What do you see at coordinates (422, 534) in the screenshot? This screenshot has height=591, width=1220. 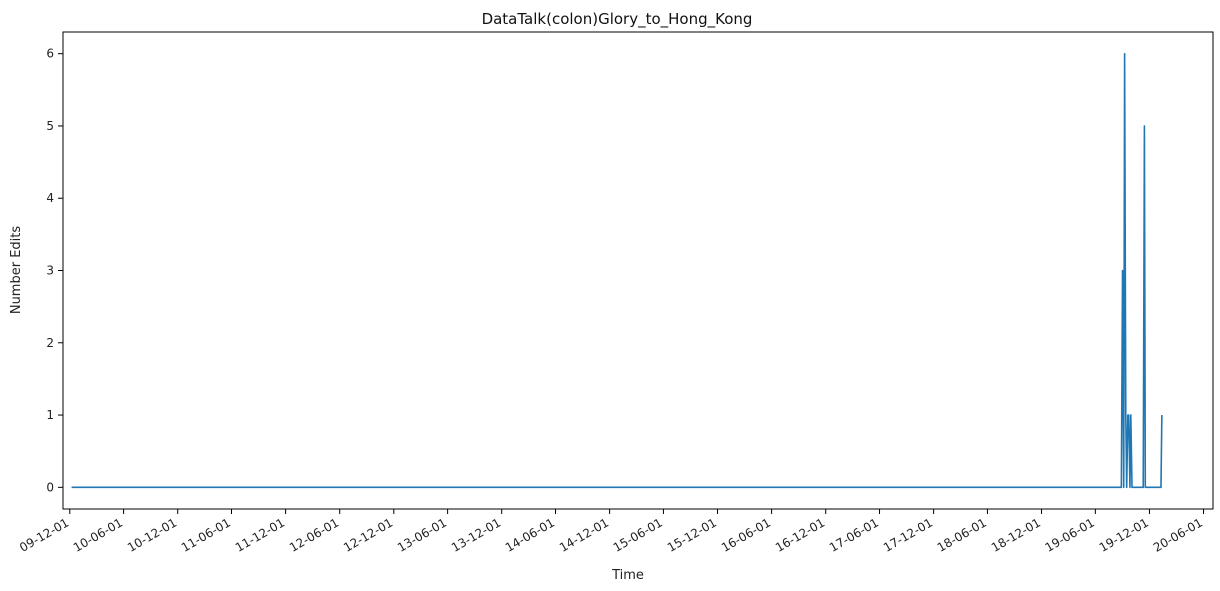 I see `x-tick-label: 13-06-01` at bounding box center [422, 534].